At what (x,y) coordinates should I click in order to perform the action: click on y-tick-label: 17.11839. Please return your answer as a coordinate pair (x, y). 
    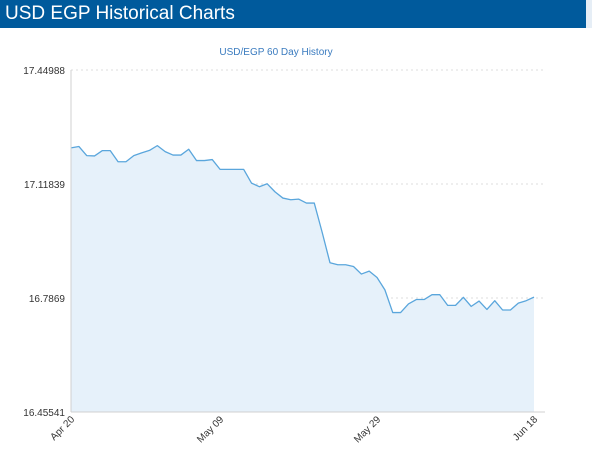
    Looking at the image, I should click on (44, 185).